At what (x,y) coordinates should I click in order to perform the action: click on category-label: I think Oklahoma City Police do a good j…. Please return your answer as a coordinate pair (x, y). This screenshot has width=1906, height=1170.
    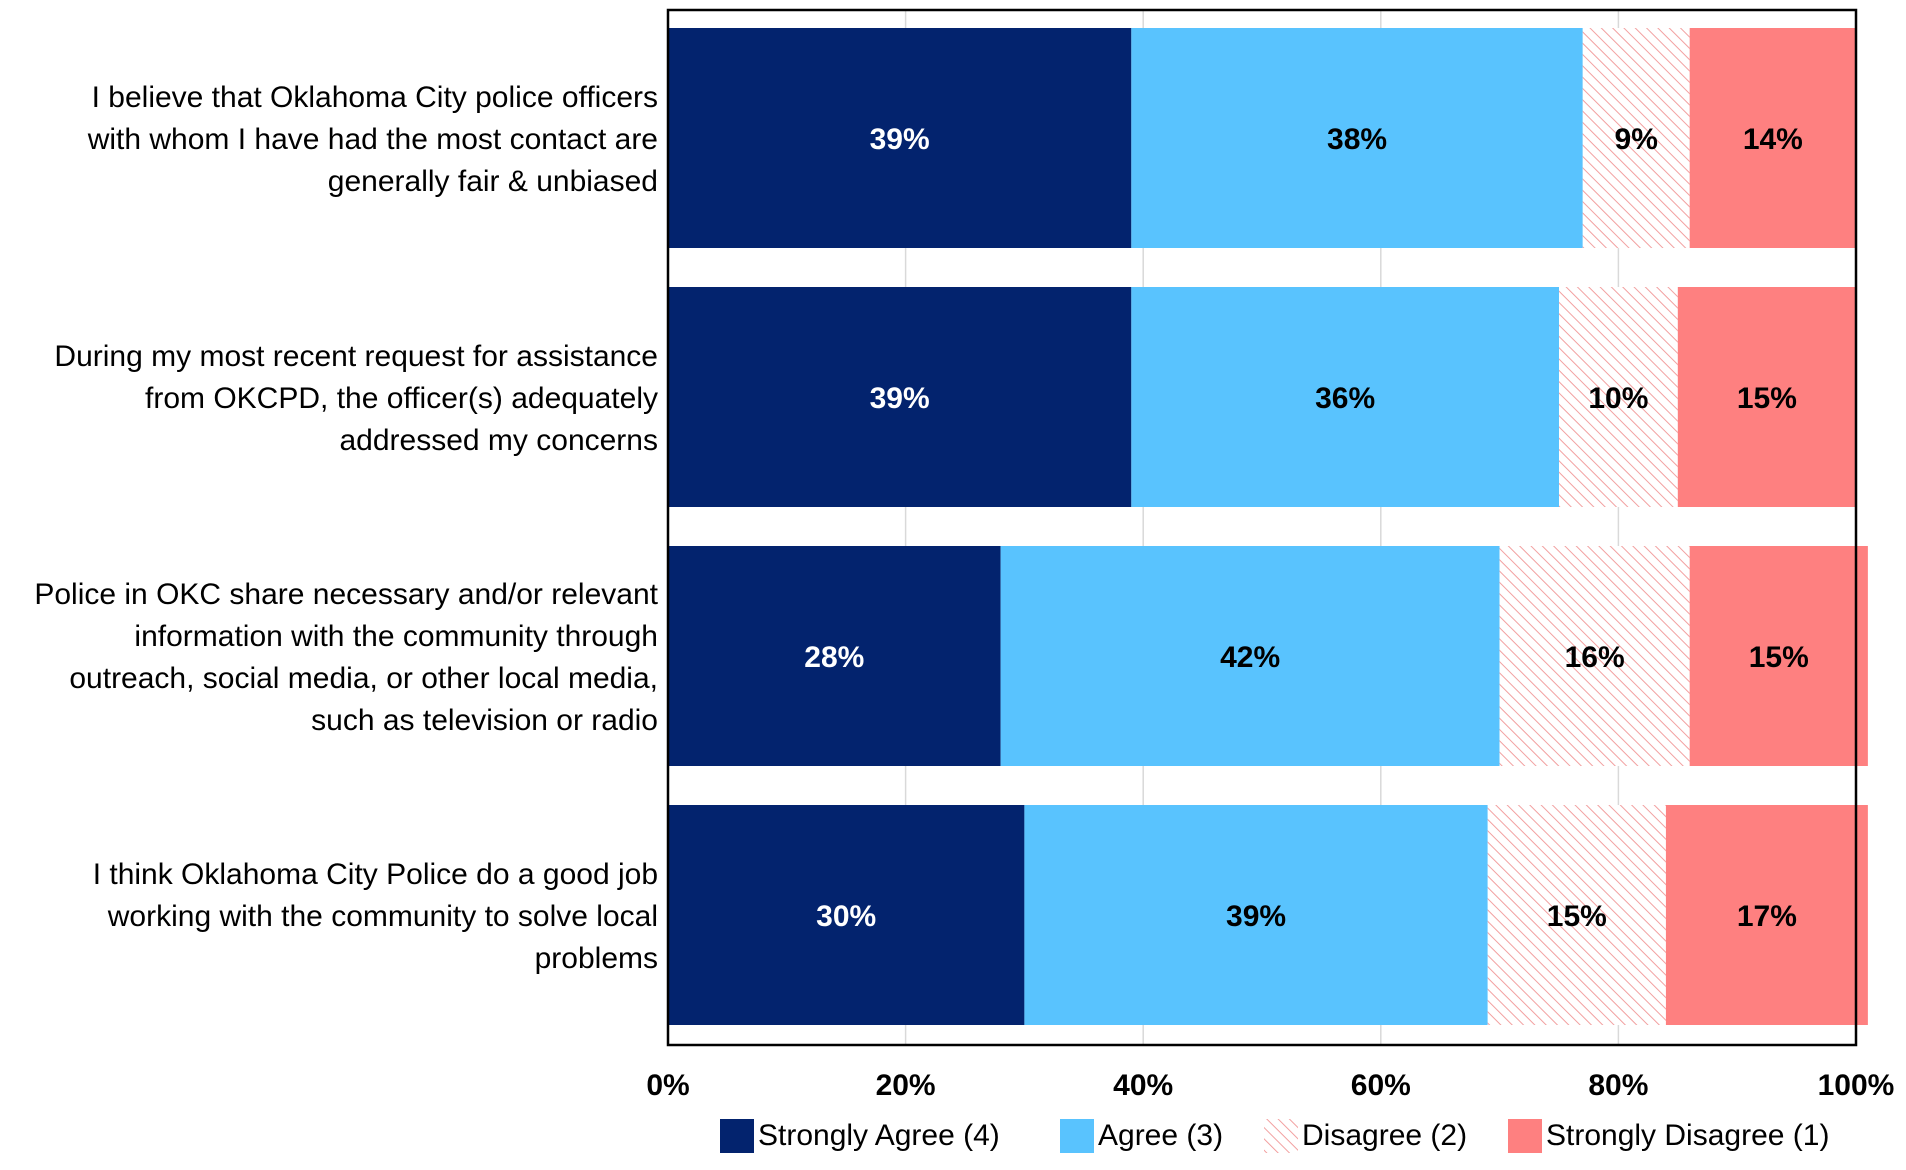
    Looking at the image, I should click on (375, 916).